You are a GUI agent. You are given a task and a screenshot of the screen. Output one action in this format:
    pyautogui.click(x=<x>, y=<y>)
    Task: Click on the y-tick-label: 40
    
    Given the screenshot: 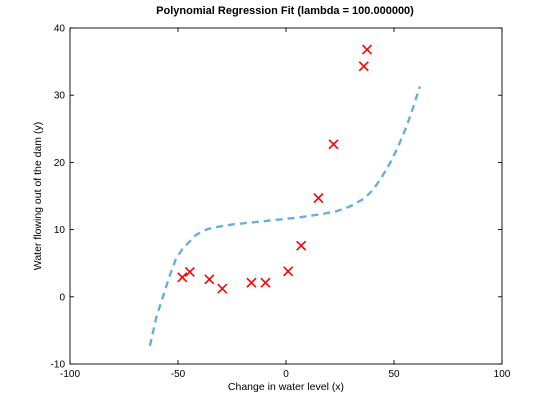 What is the action you would take?
    pyautogui.click(x=60, y=29)
    